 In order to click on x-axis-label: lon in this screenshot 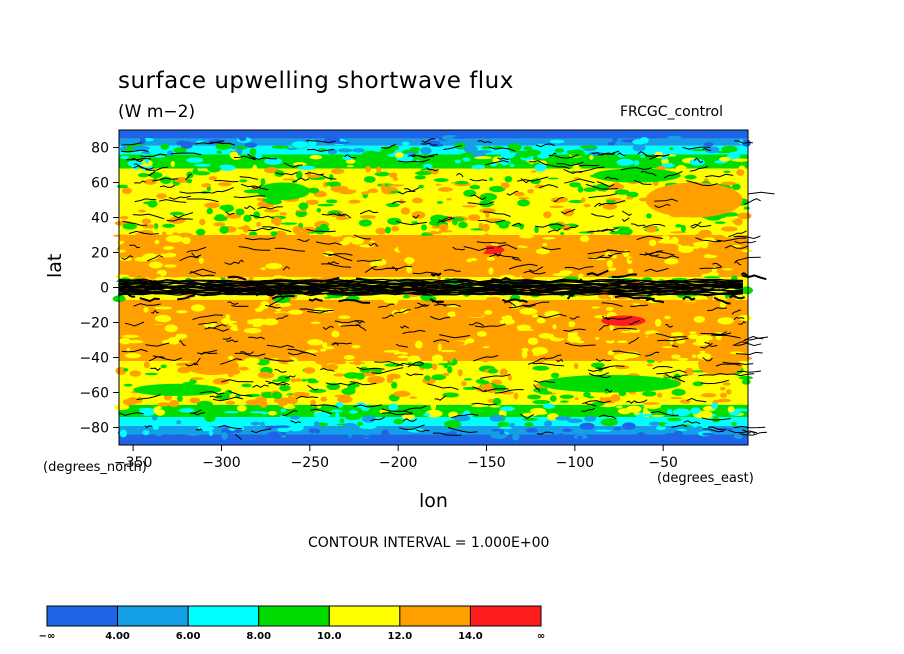, I will do `click(433, 501)`.